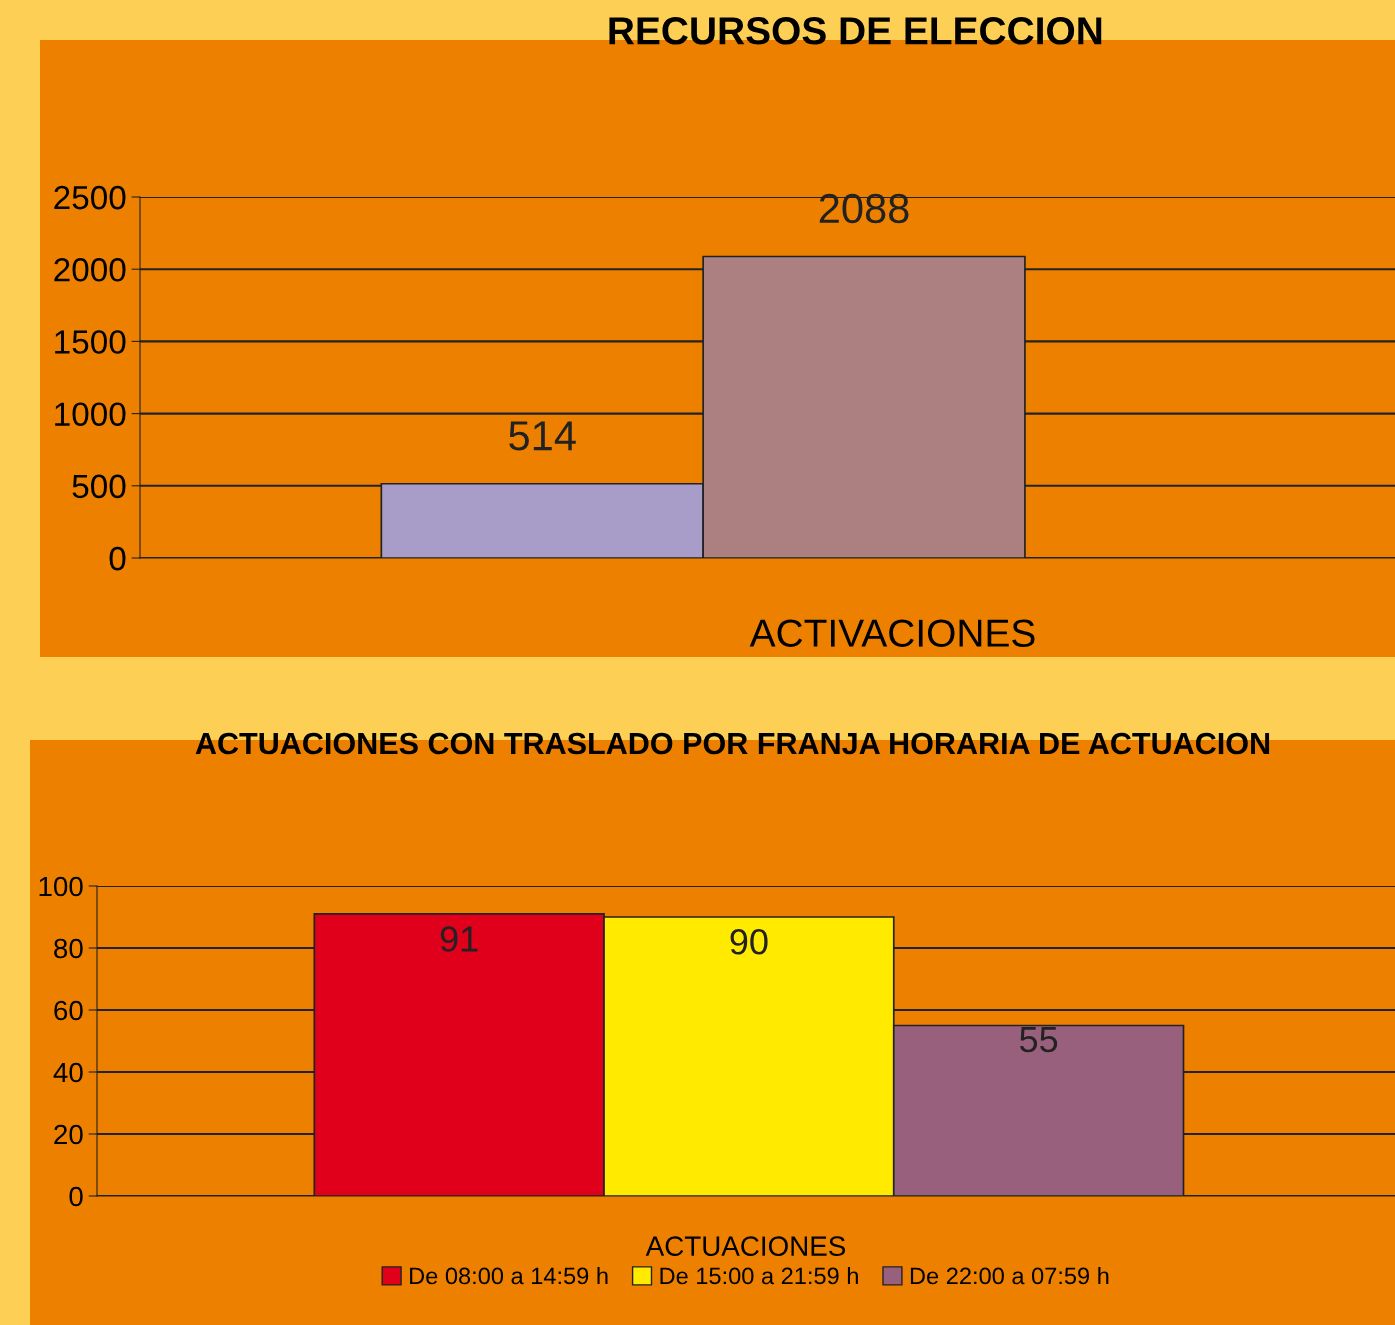 This screenshot has height=1325, width=1395. I want to click on y-tick-label: 80, so click(68, 948).